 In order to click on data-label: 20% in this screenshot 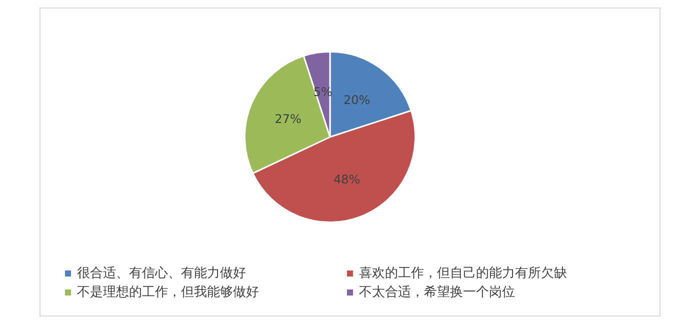, I will do `click(356, 100)`.